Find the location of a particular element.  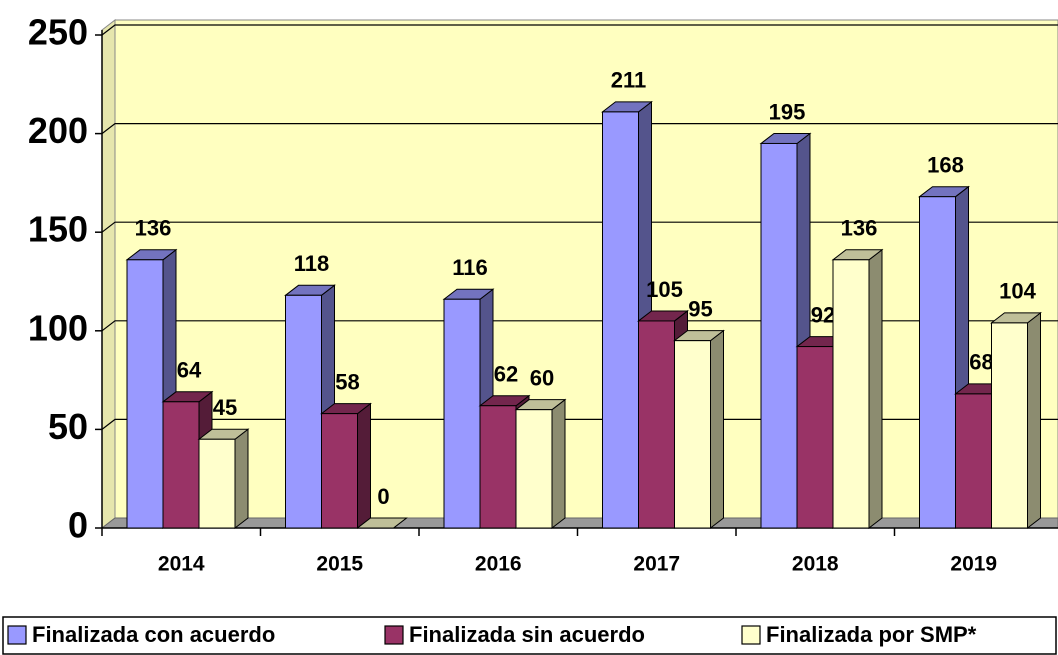

y-tick-label: 150 is located at coordinates (58, 229).